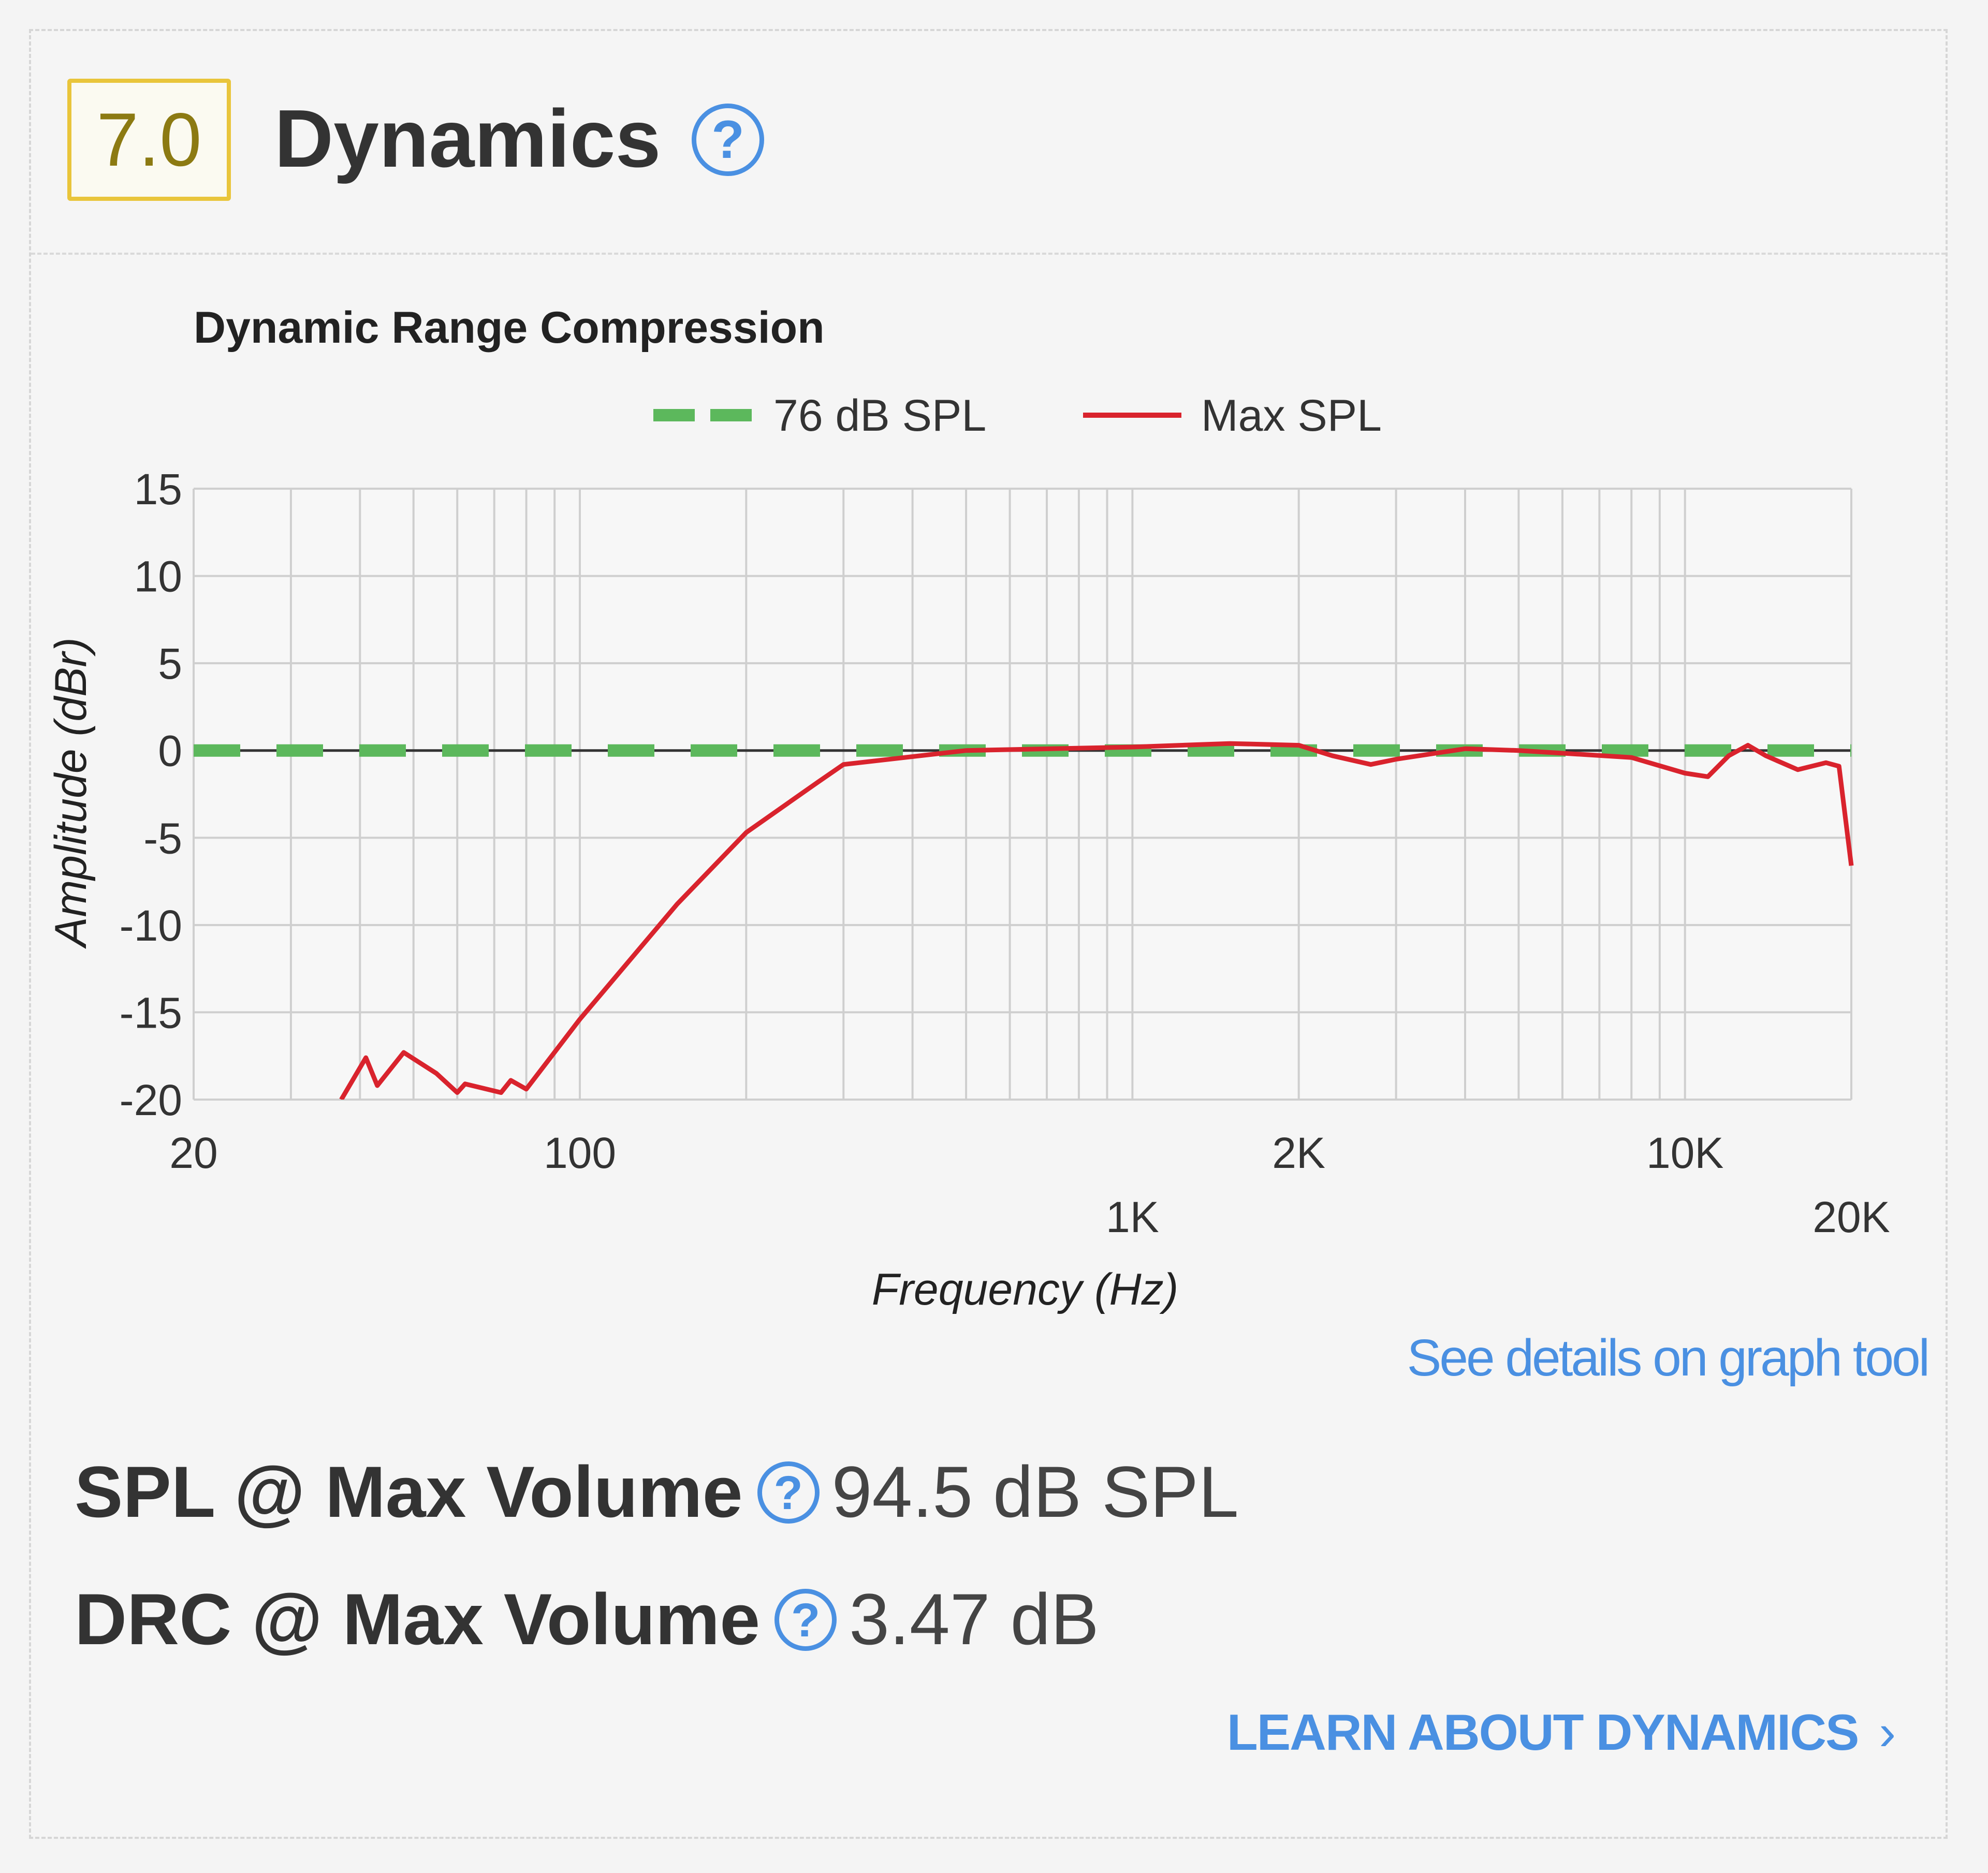 The height and width of the screenshot is (1873, 1988). I want to click on chart-legend: 76 dB SPL Max SPL, so click(1017, 416).